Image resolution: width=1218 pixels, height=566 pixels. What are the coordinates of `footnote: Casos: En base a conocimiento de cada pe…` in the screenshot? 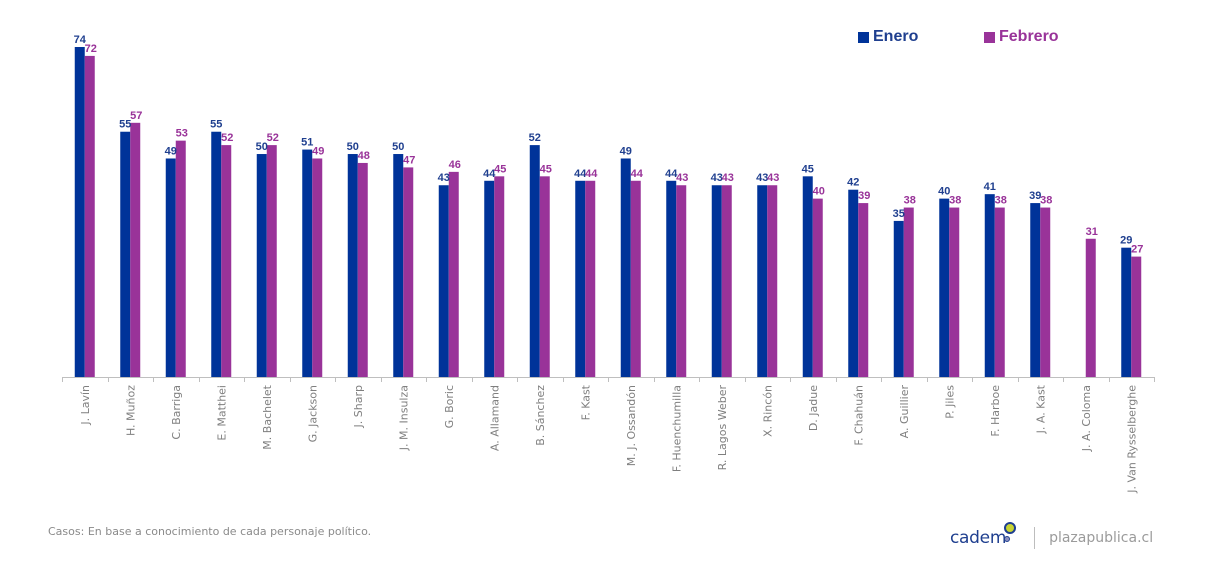 It's located at (210, 531).